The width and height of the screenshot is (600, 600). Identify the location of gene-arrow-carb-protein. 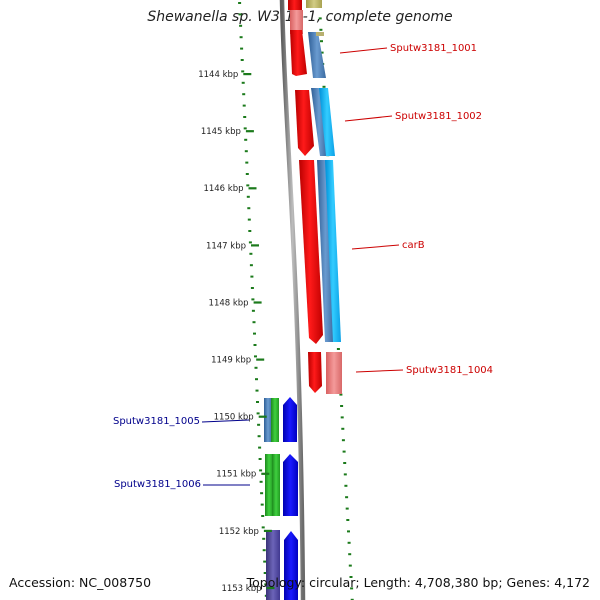
(325, 251).